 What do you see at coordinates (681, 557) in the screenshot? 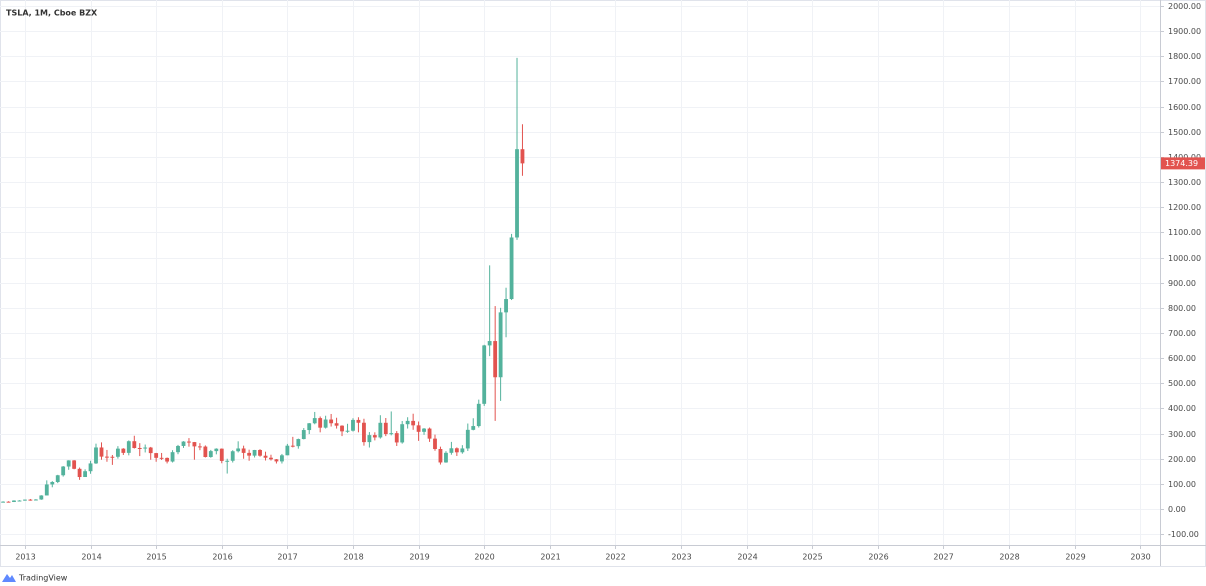
I see `x-tick-label: 2023` at bounding box center [681, 557].